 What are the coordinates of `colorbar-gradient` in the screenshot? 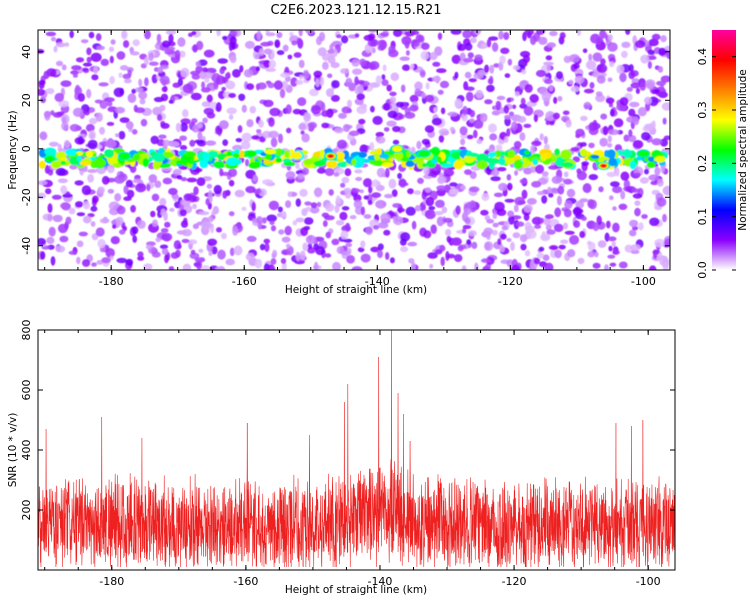 It's located at (724, 150).